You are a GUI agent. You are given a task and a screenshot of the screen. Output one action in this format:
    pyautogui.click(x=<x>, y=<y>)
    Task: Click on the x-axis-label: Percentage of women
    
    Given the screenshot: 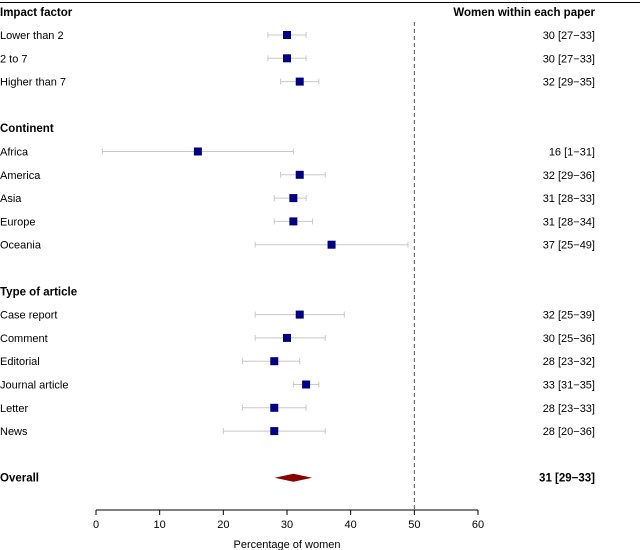 What is the action you would take?
    pyautogui.click(x=286, y=544)
    